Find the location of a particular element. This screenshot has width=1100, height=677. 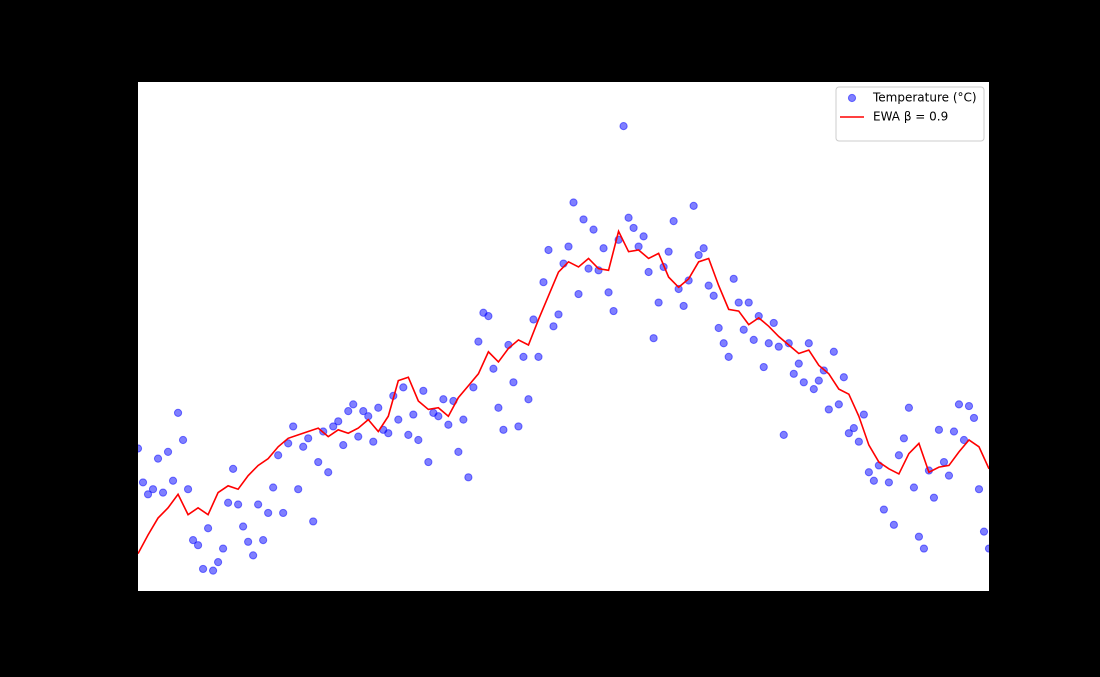

legend-label: Temperature (°C) is located at coordinates (924, 98).